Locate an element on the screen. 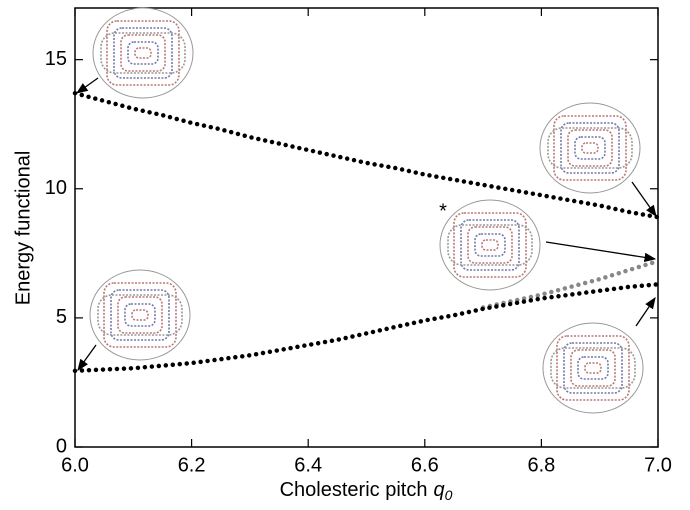  annotation: * is located at coordinates (443, 211).